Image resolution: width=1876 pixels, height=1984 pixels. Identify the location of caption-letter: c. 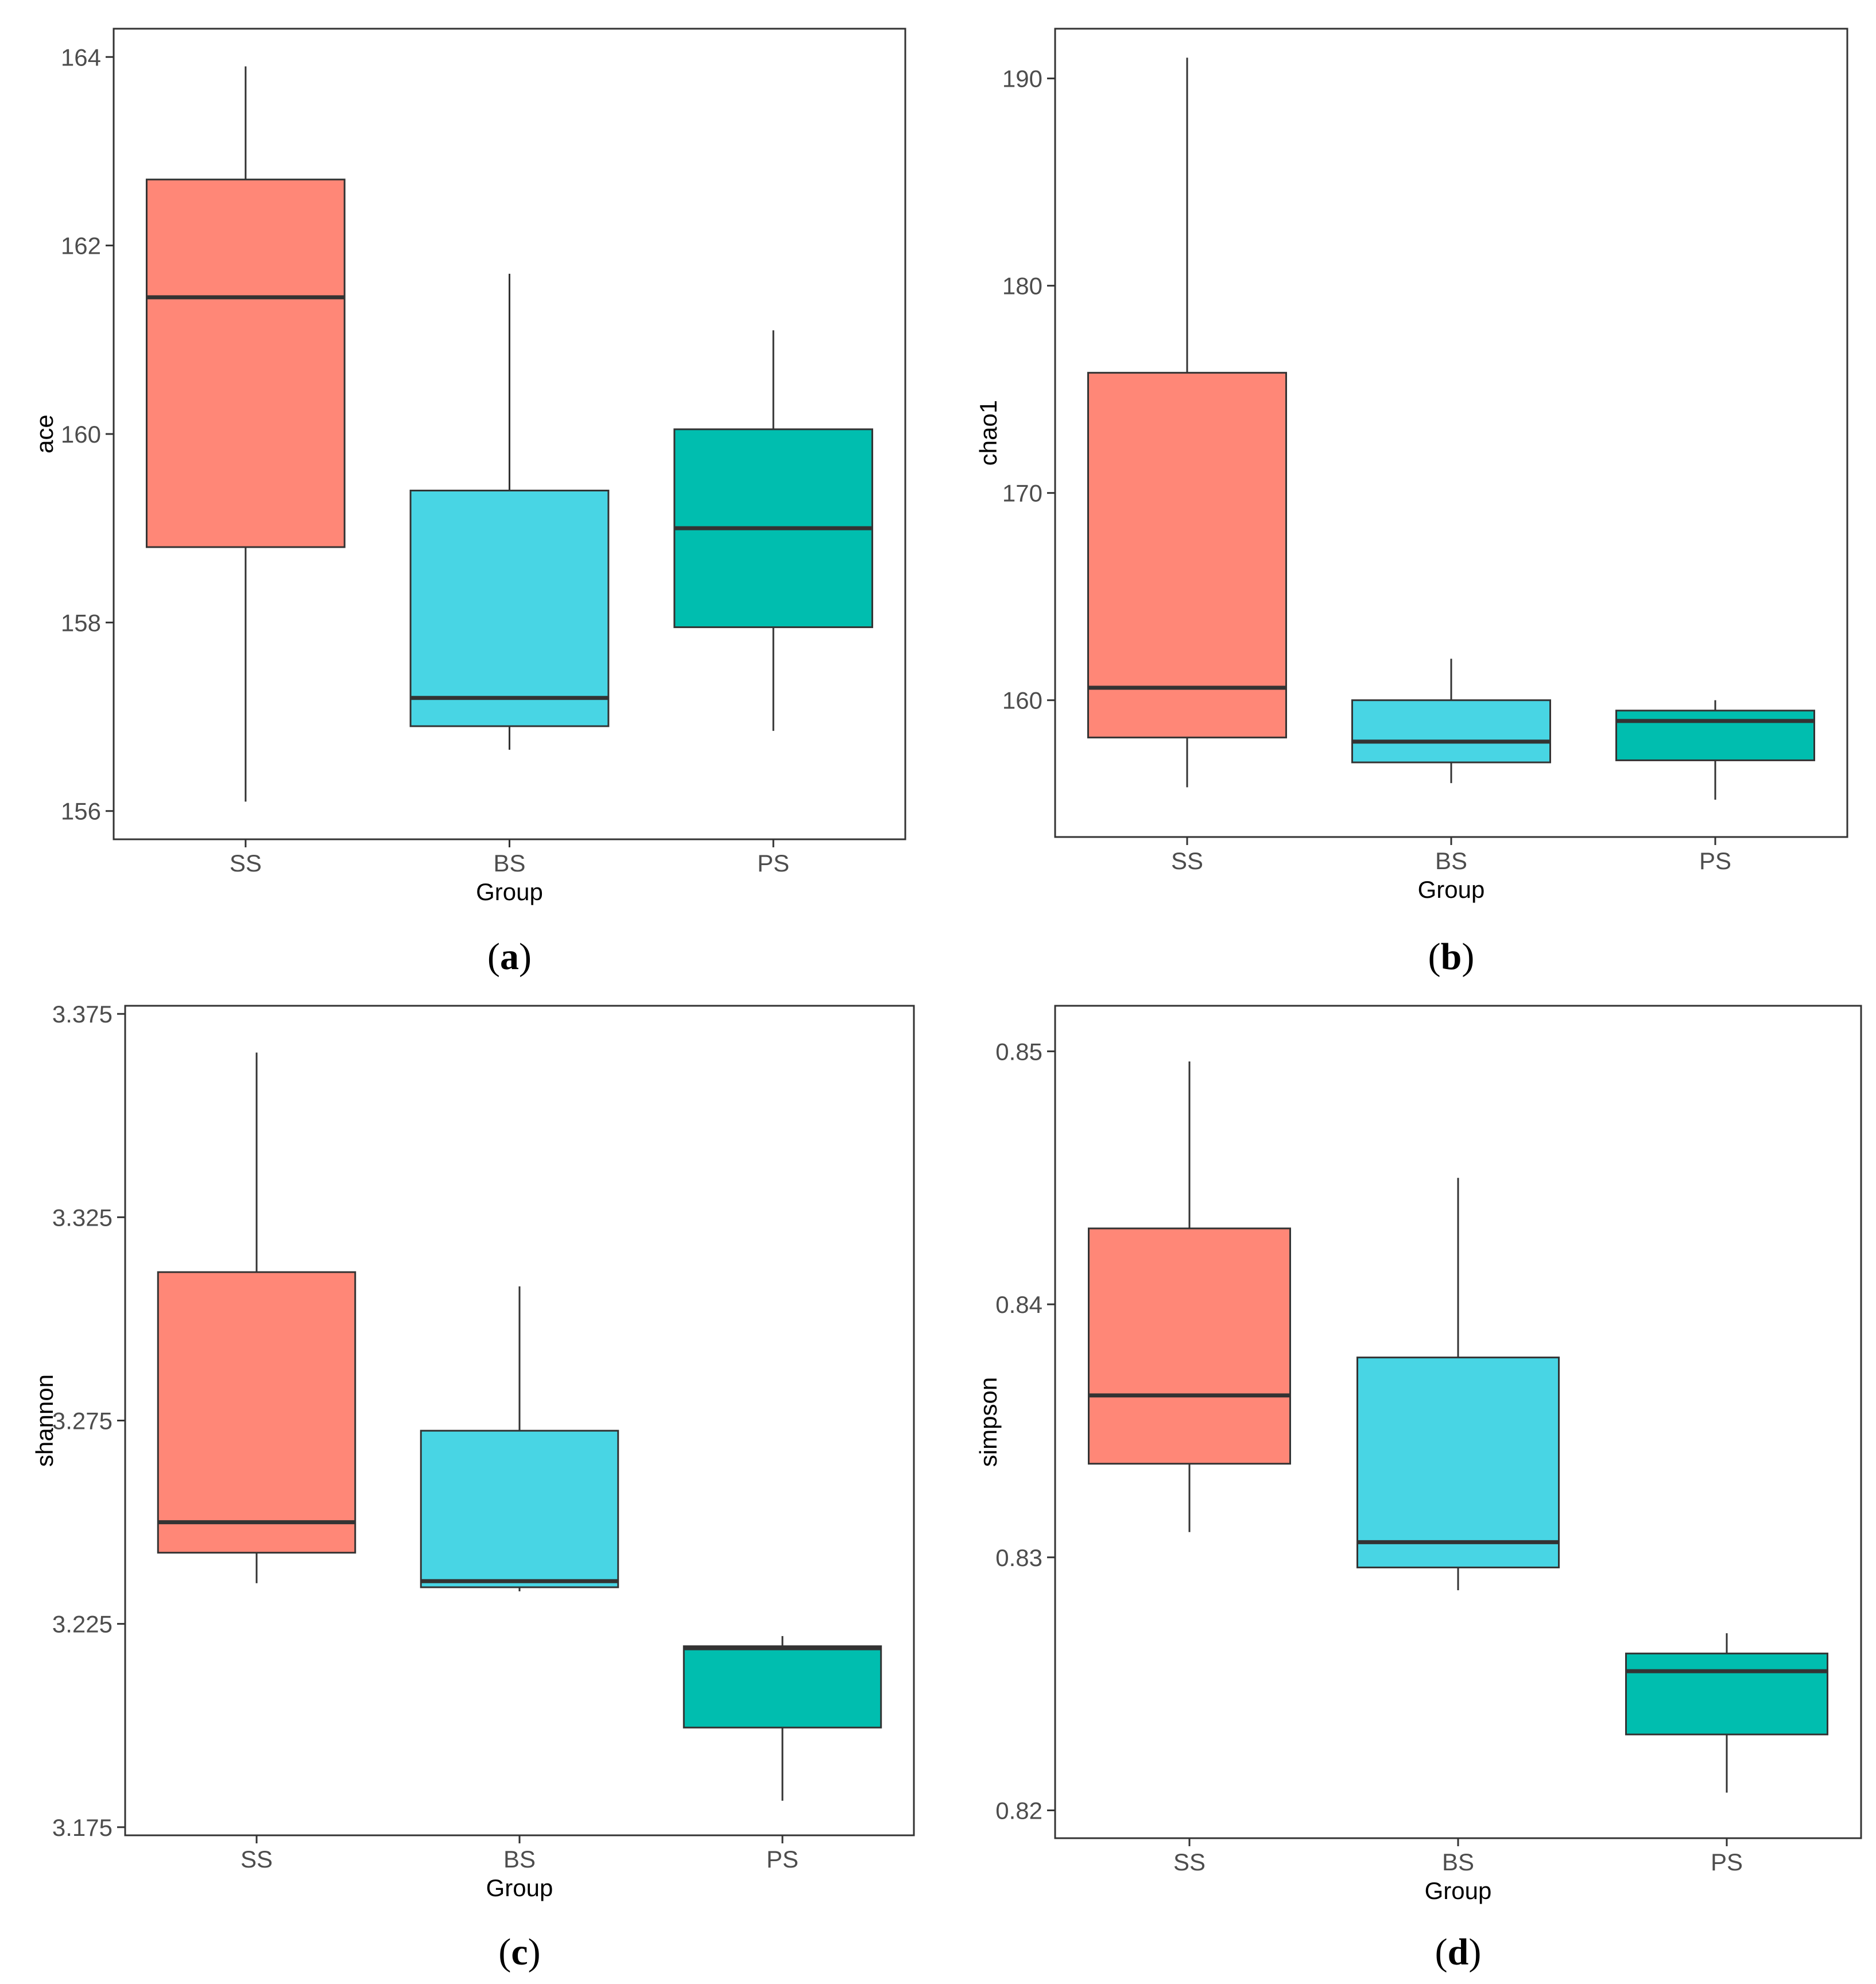
(519, 1952).